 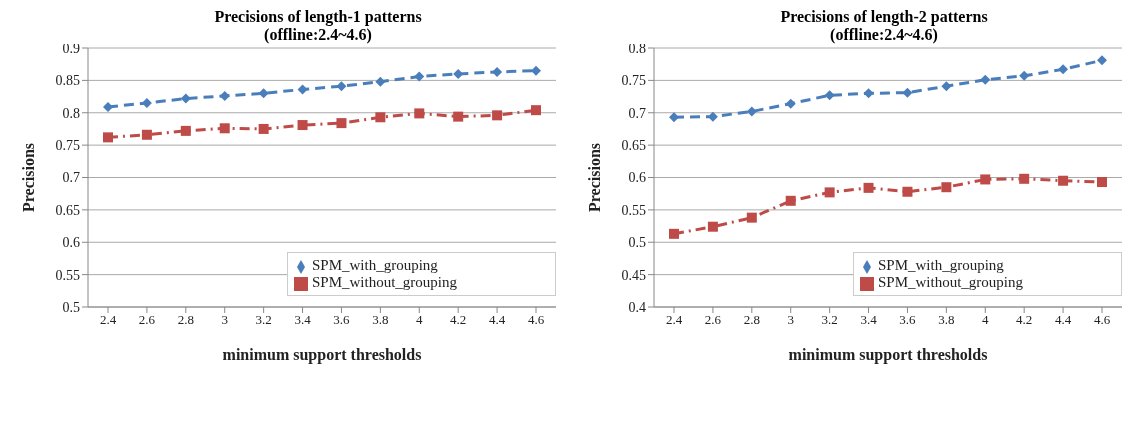 I want to click on y-tick-label: 0.85, so click(x=67, y=81).